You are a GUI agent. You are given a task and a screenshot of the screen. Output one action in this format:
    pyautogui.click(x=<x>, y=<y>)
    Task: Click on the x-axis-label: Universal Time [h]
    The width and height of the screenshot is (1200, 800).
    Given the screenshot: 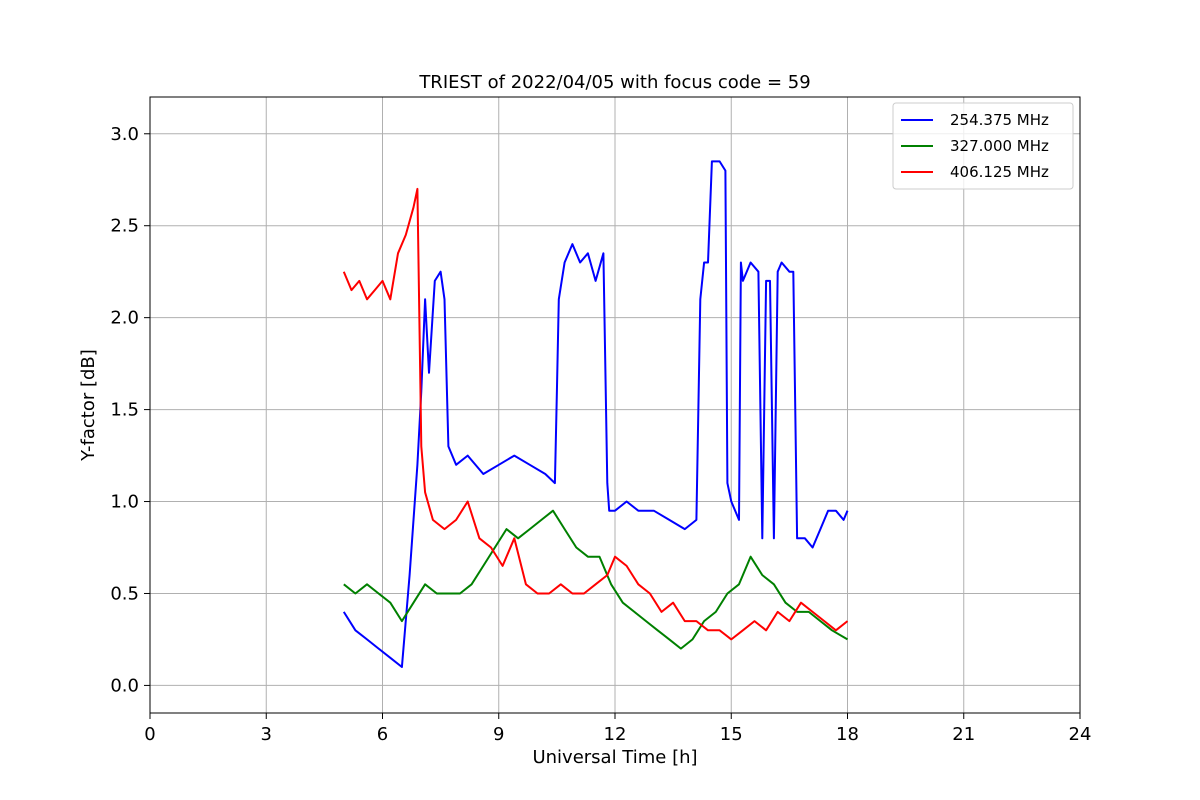 What is the action you would take?
    pyautogui.click(x=614, y=757)
    